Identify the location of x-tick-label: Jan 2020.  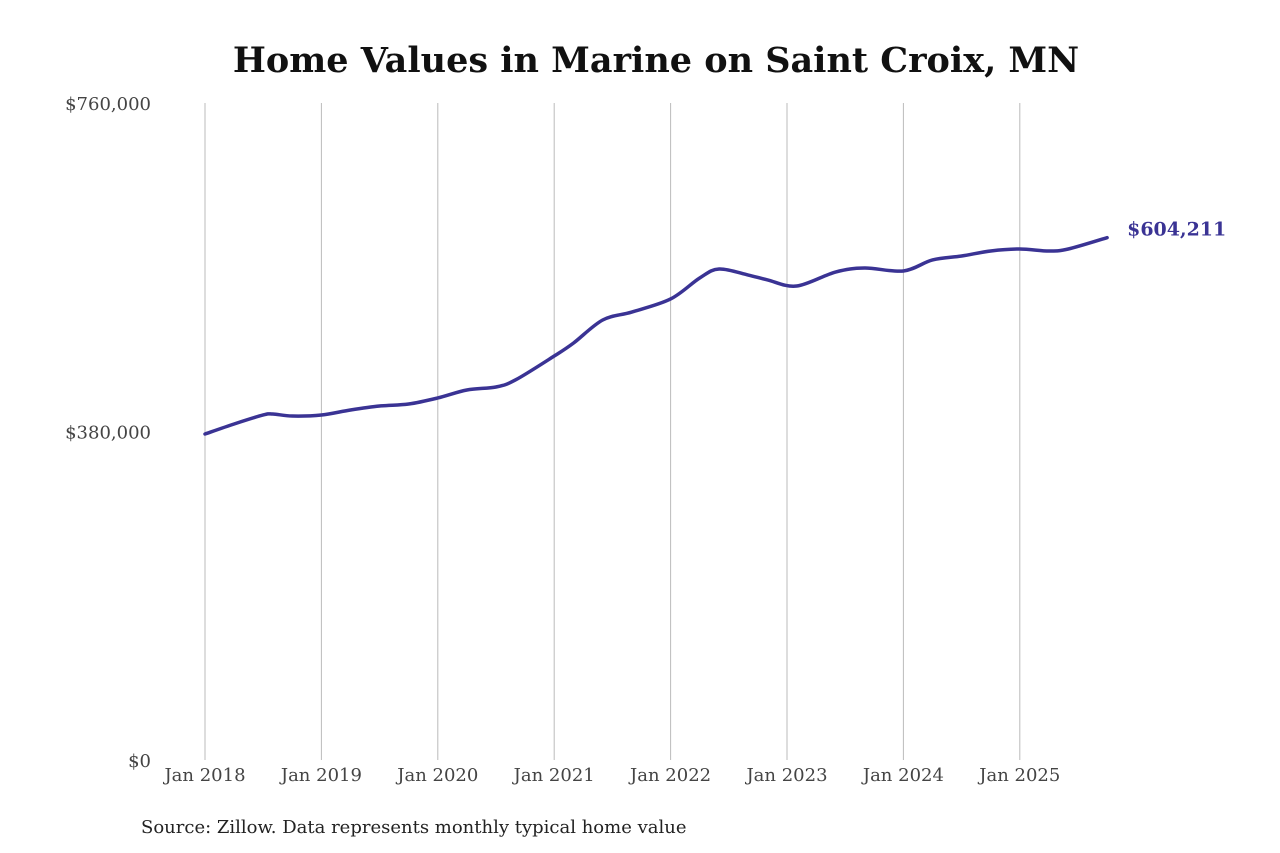
(436, 775).